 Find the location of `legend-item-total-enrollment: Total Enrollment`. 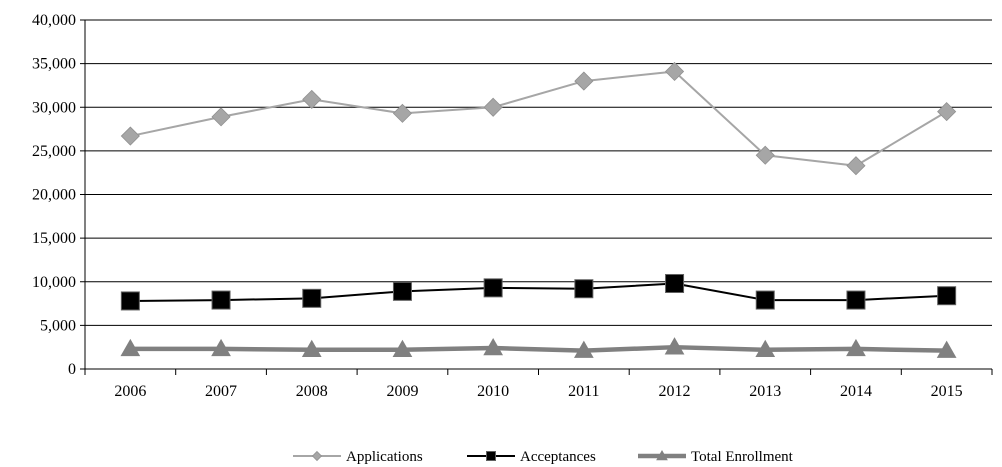

legend-item-total-enrollment: Total Enrollment is located at coordinates (716, 457).